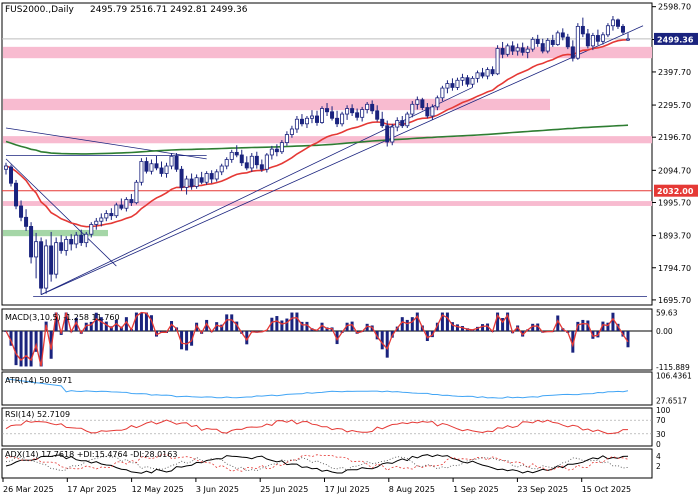 This screenshot has height=504, width=700. What do you see at coordinates (675, 191) in the screenshot?
I see `level-marker-label: 2032.00` at bounding box center [675, 191].